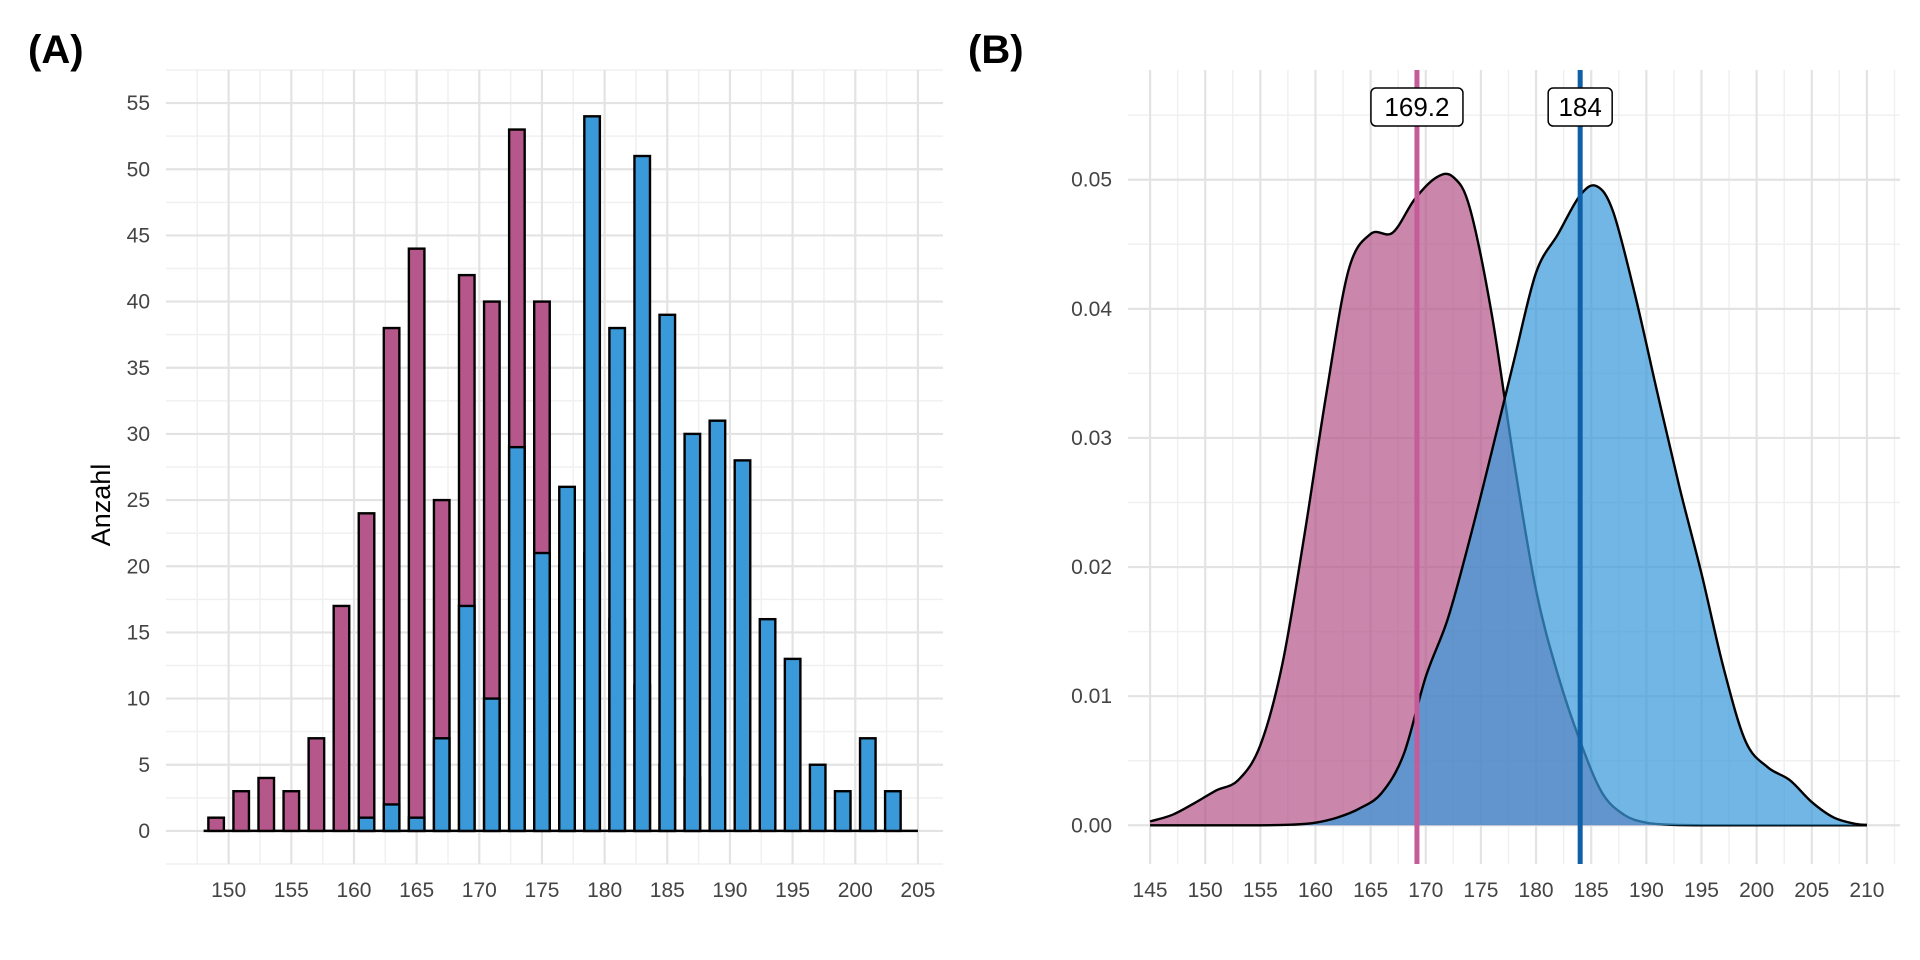 The image size is (1920, 960). I want to click on y-axis-label: Anzahl, so click(101, 505).